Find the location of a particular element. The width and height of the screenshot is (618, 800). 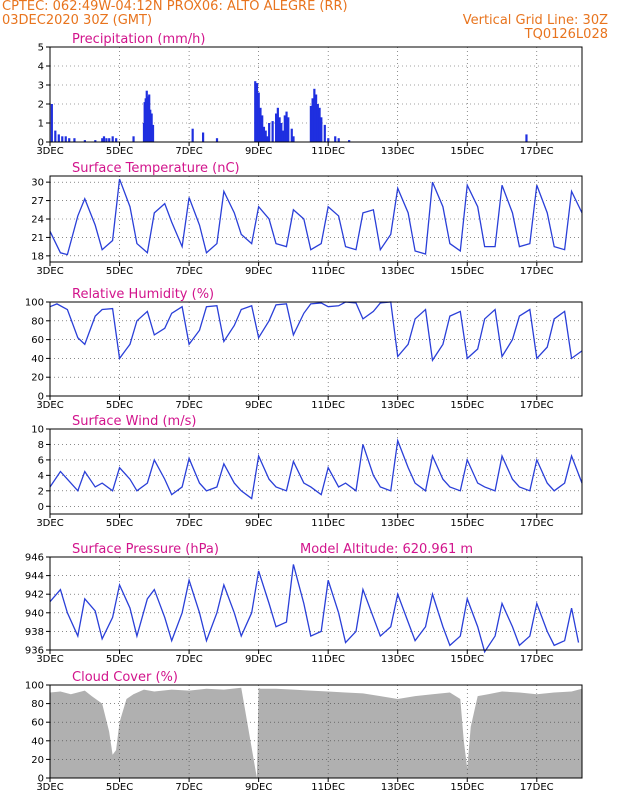

y-tick-label: 938 is located at coordinates (34, 632).